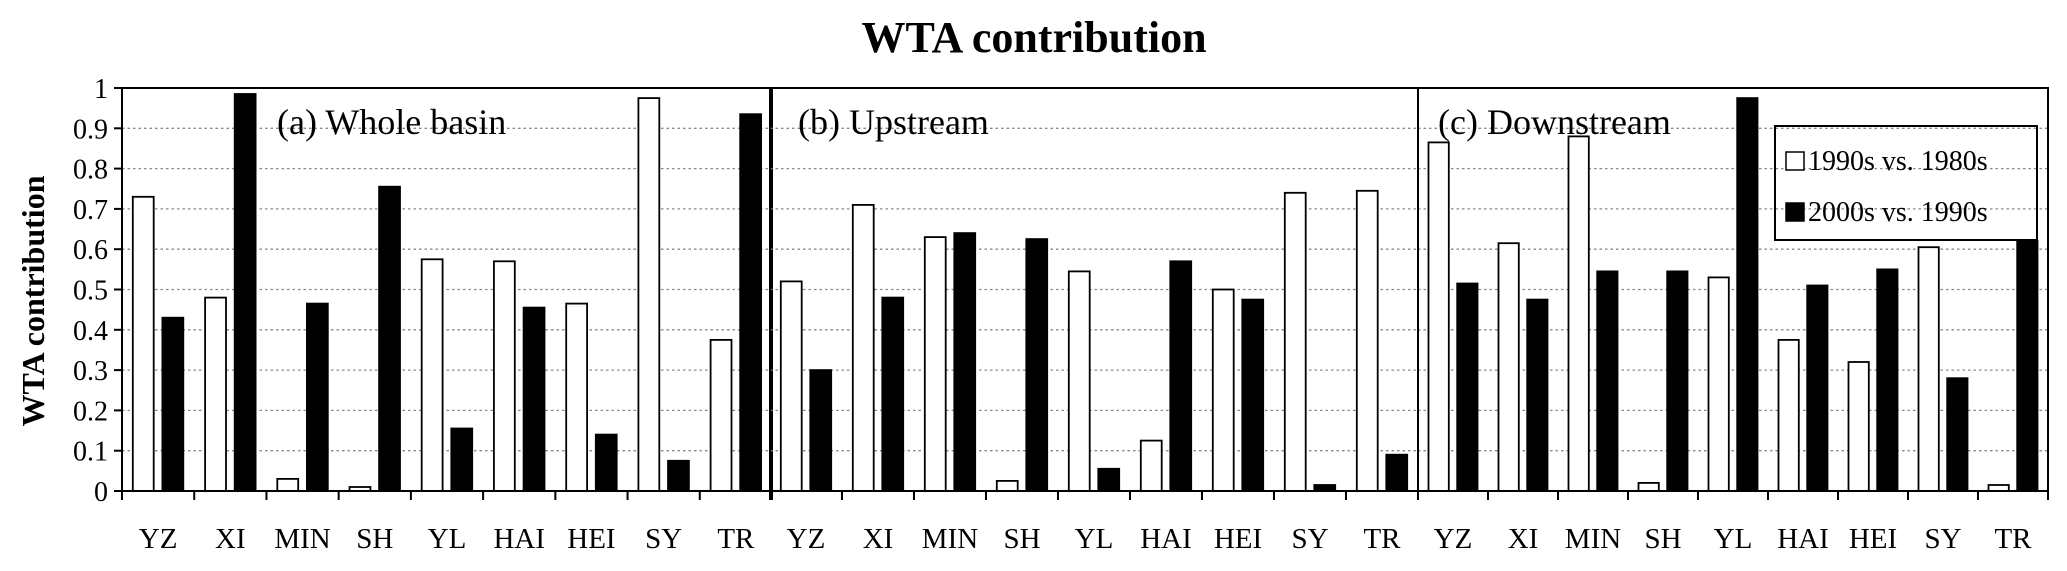 This screenshot has width=2067, height=571. What do you see at coordinates (1795, 161) in the screenshot?
I see `legend-swatch-1990s-vs-1980s` at bounding box center [1795, 161].